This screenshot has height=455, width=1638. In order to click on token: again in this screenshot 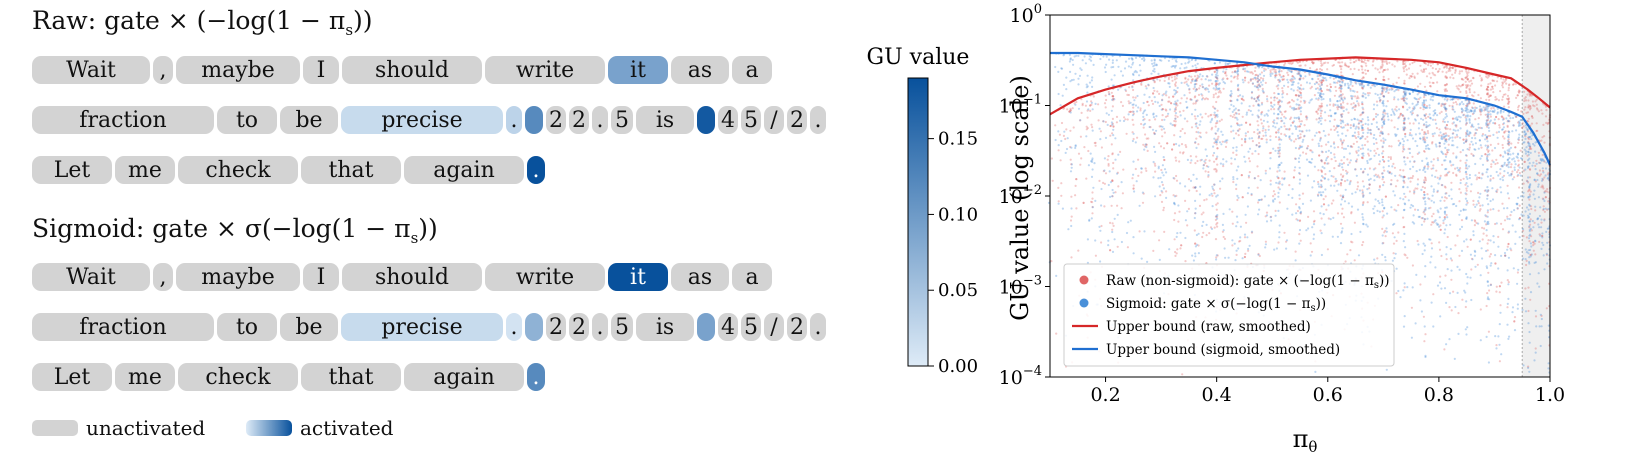, I will do `click(464, 377)`.